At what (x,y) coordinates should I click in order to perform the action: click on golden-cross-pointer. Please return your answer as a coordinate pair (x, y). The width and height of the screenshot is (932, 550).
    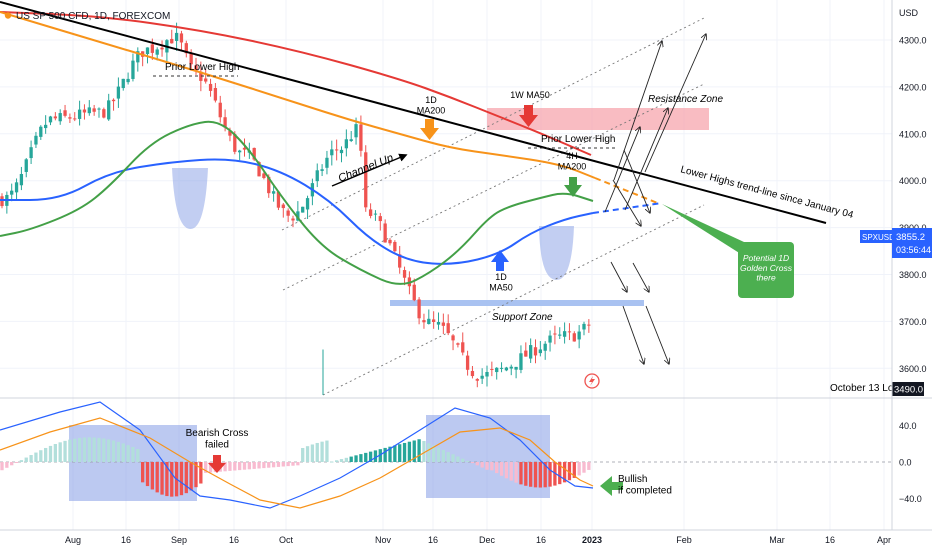
    Looking at the image, I should click on (703, 230).